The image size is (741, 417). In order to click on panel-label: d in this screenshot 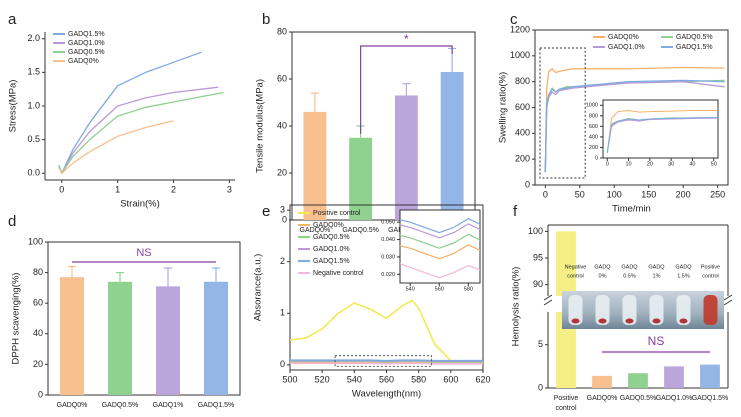, I will do `click(12, 221)`.